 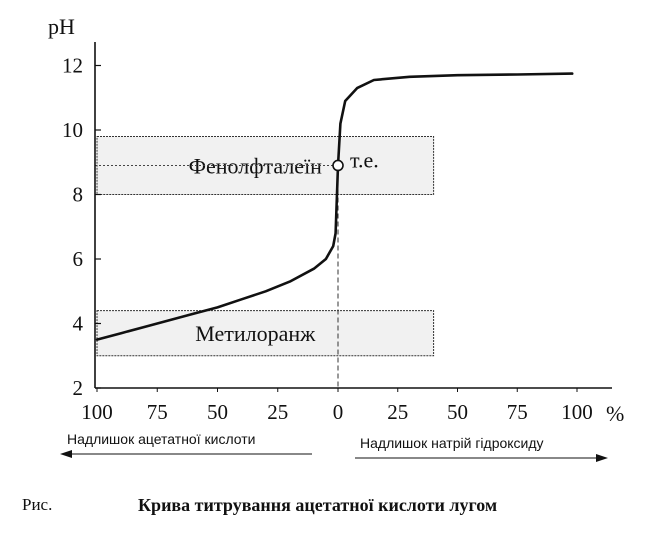 I want to click on left-arrow-head, so click(x=66, y=454).